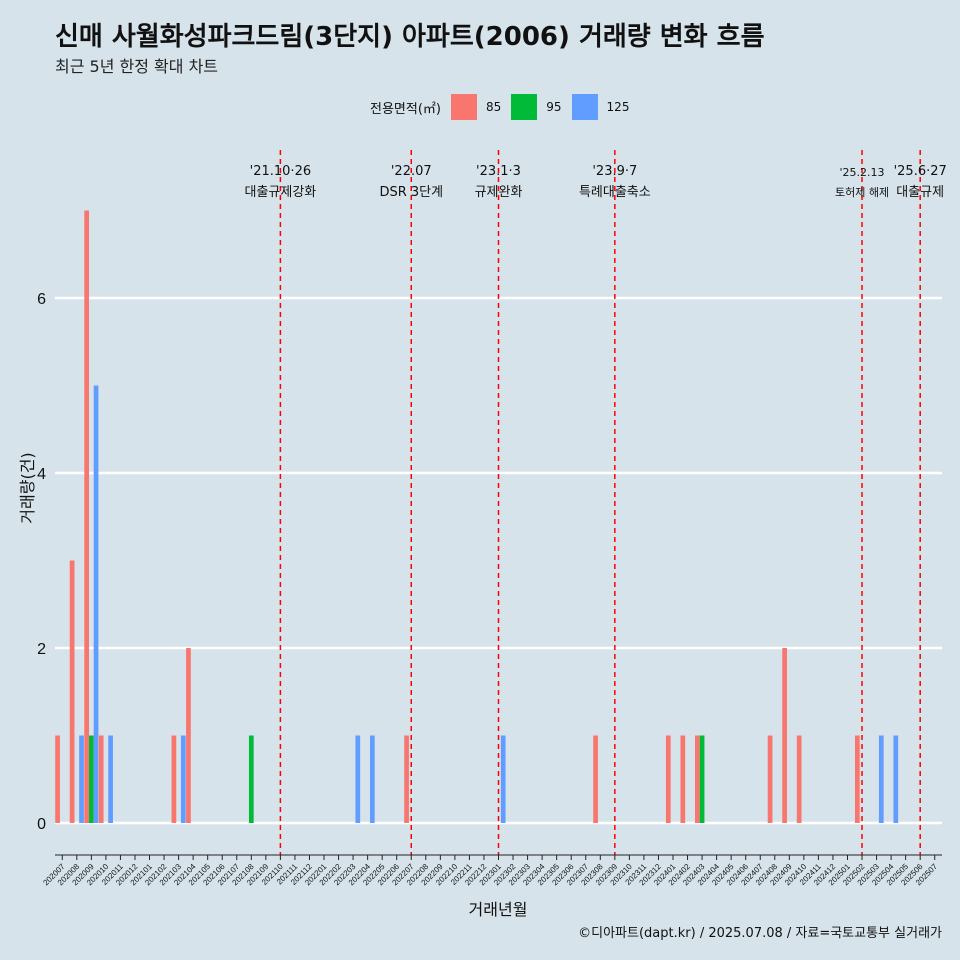 Image resolution: width=960 pixels, height=960 pixels. Describe the element at coordinates (600, 107) in the screenshot. I see `legend-item-125: 125` at that location.